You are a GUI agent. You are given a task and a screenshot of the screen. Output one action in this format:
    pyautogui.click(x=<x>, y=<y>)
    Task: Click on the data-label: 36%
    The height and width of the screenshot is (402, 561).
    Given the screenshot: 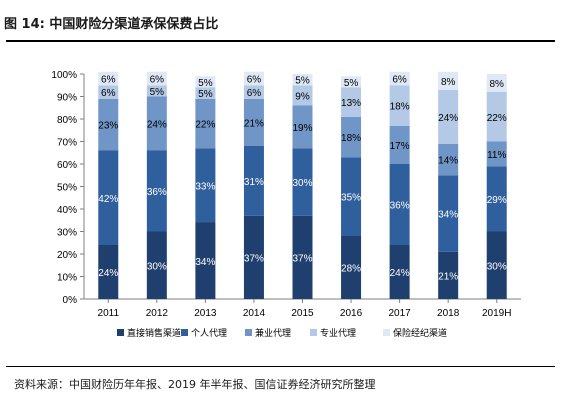 What is the action you would take?
    pyautogui.click(x=157, y=192)
    